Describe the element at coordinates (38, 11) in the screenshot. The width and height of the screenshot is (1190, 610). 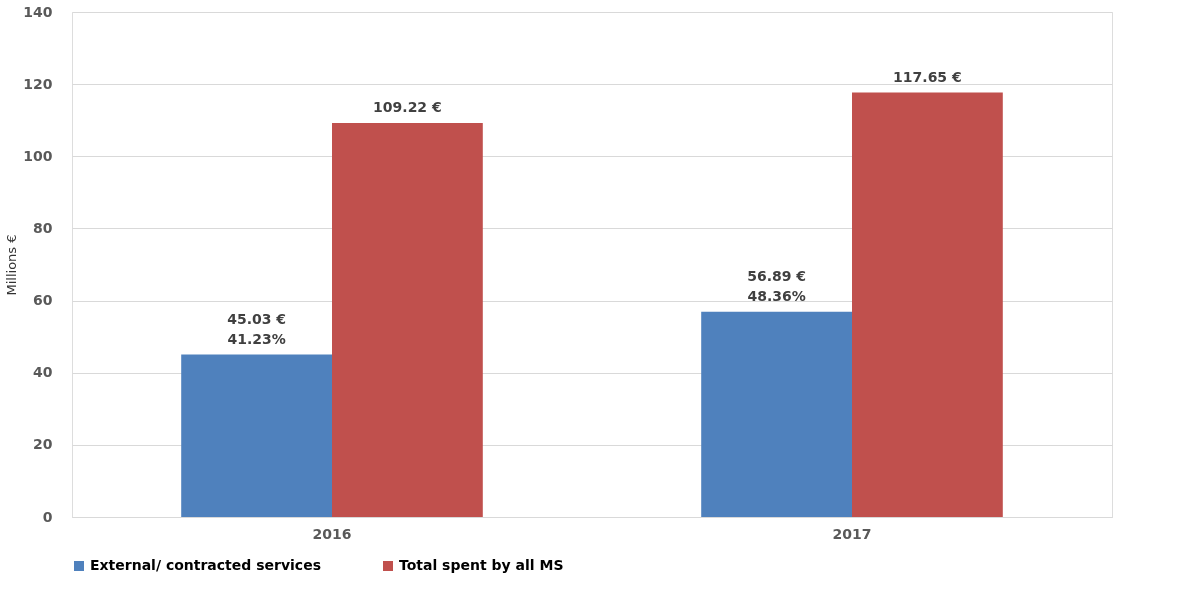
I see `y-tick-label: 140` at that location.